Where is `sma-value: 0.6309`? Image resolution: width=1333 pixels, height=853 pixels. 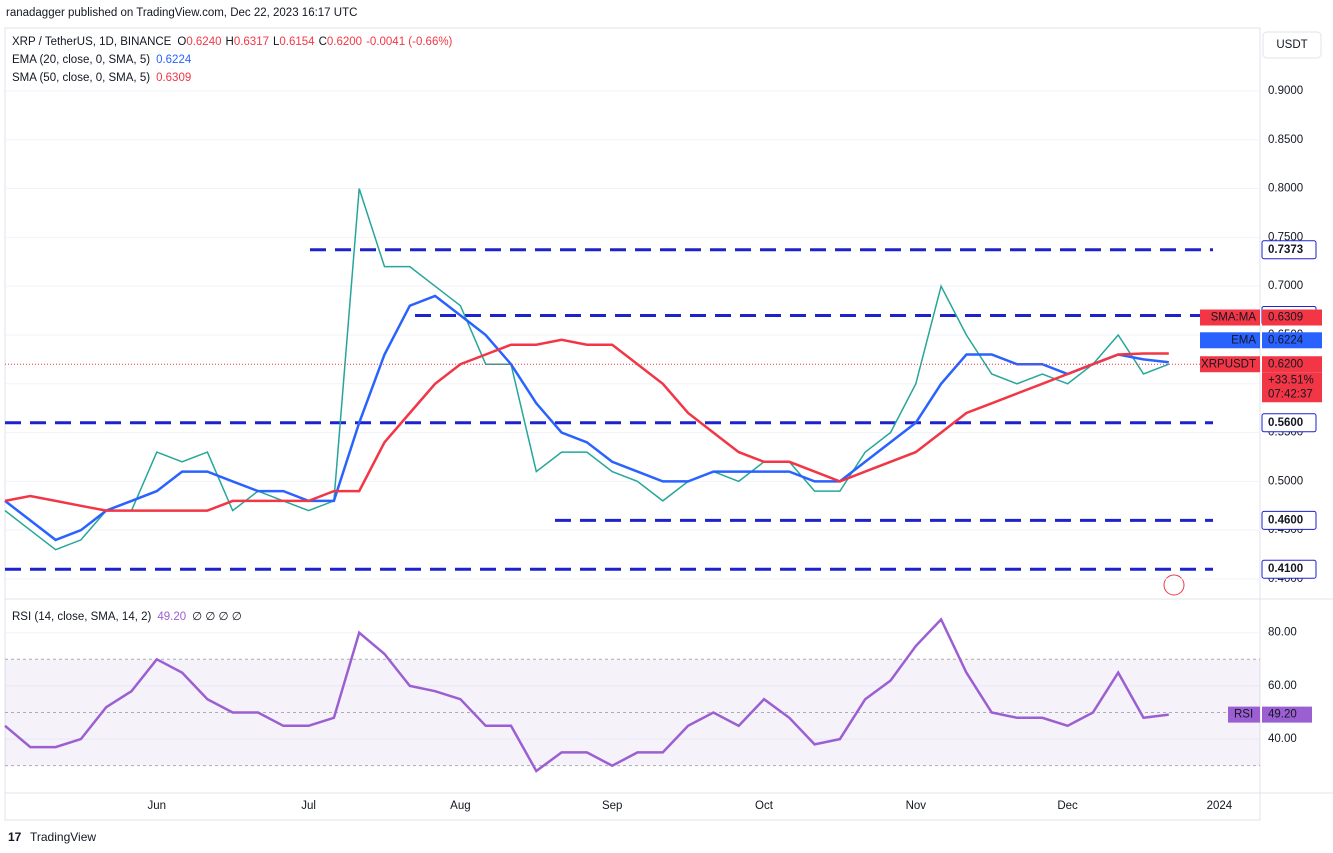
sma-value: 0.6309 is located at coordinates (173, 78).